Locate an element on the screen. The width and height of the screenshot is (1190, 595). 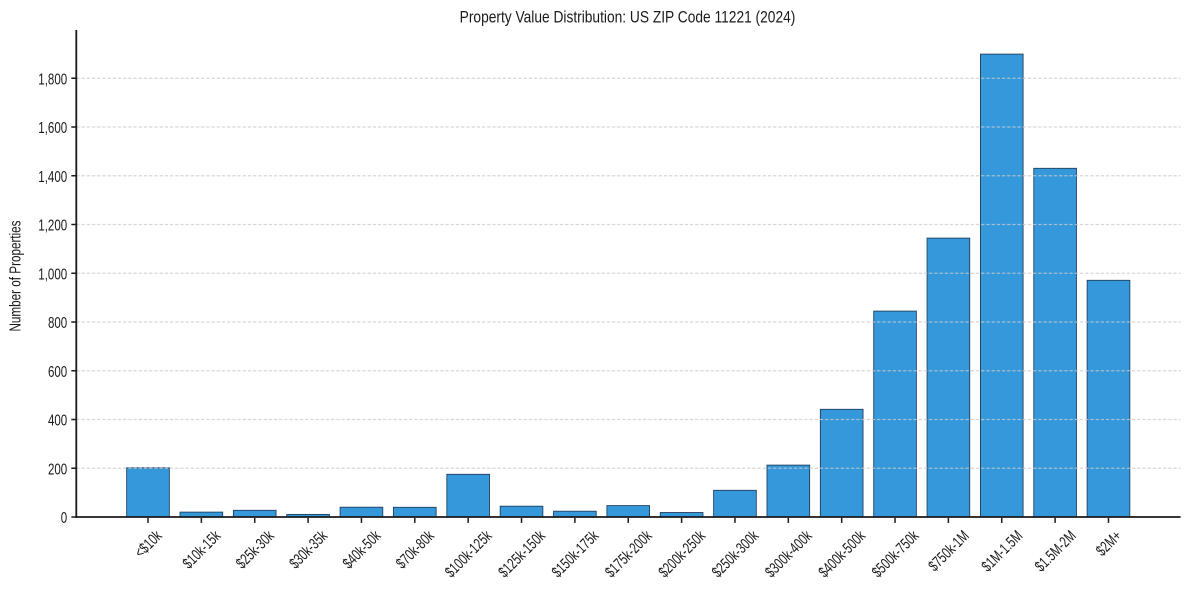
svg-text: 1,200 is located at coordinates (52, 225).